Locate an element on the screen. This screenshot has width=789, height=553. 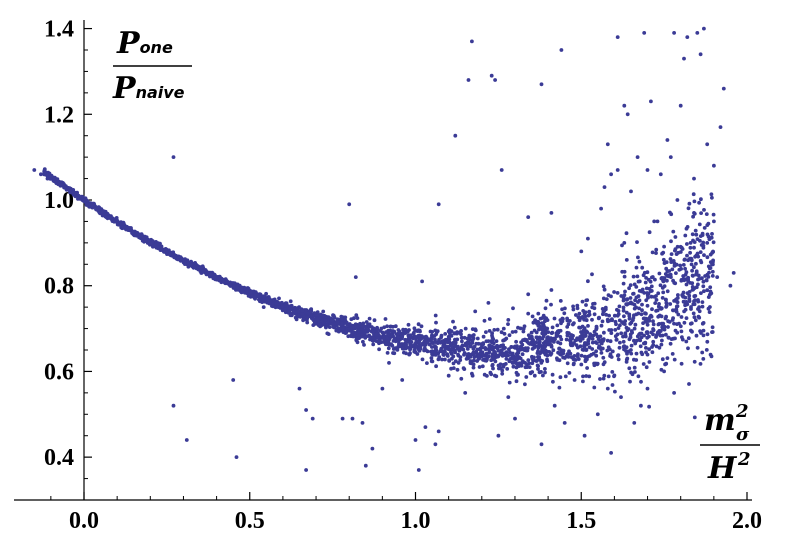
x-tick-label: 0.0 is located at coordinates (84, 521).